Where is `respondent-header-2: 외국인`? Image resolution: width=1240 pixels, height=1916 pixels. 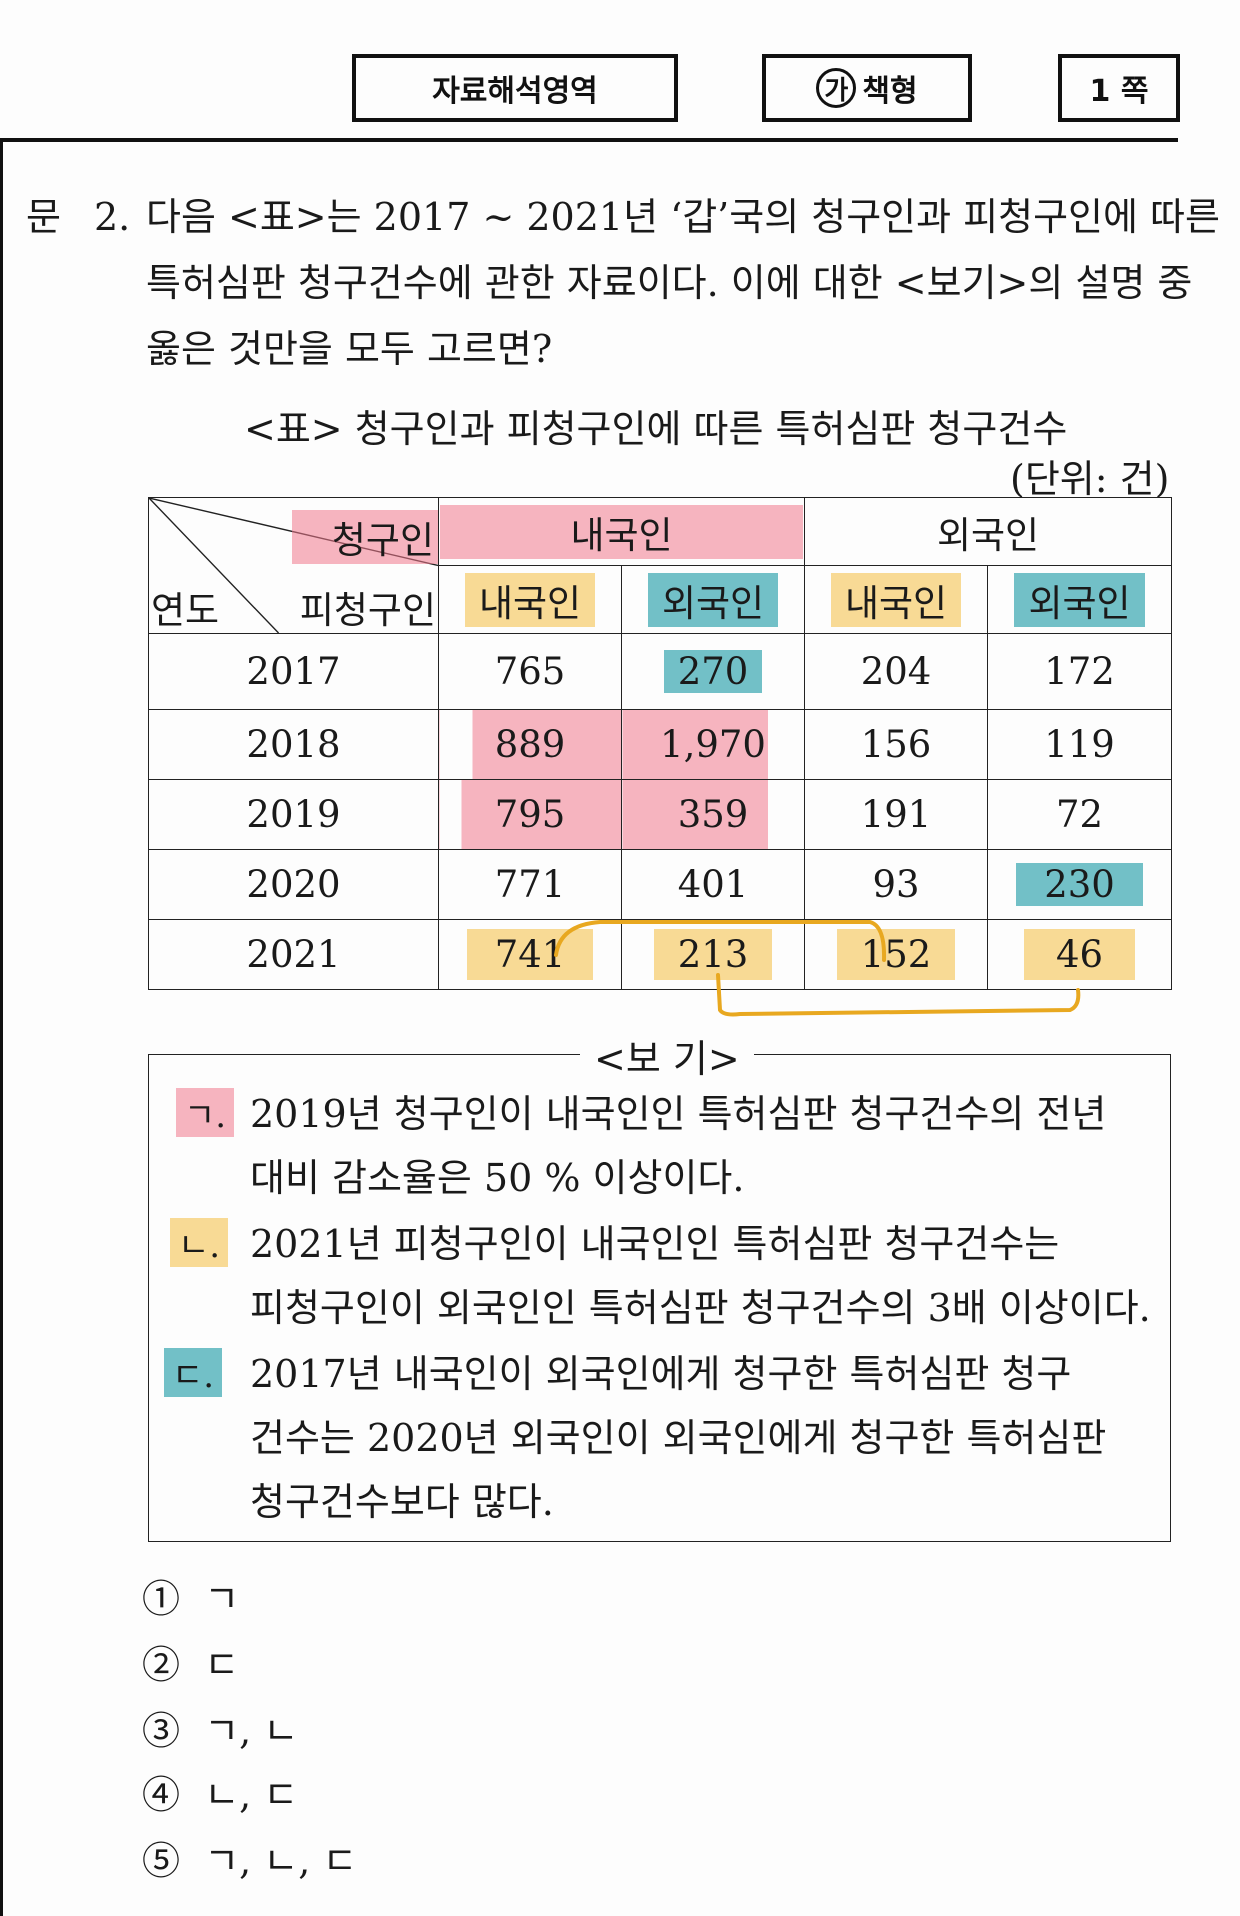
respondent-header-2: 외국인 is located at coordinates (713, 599).